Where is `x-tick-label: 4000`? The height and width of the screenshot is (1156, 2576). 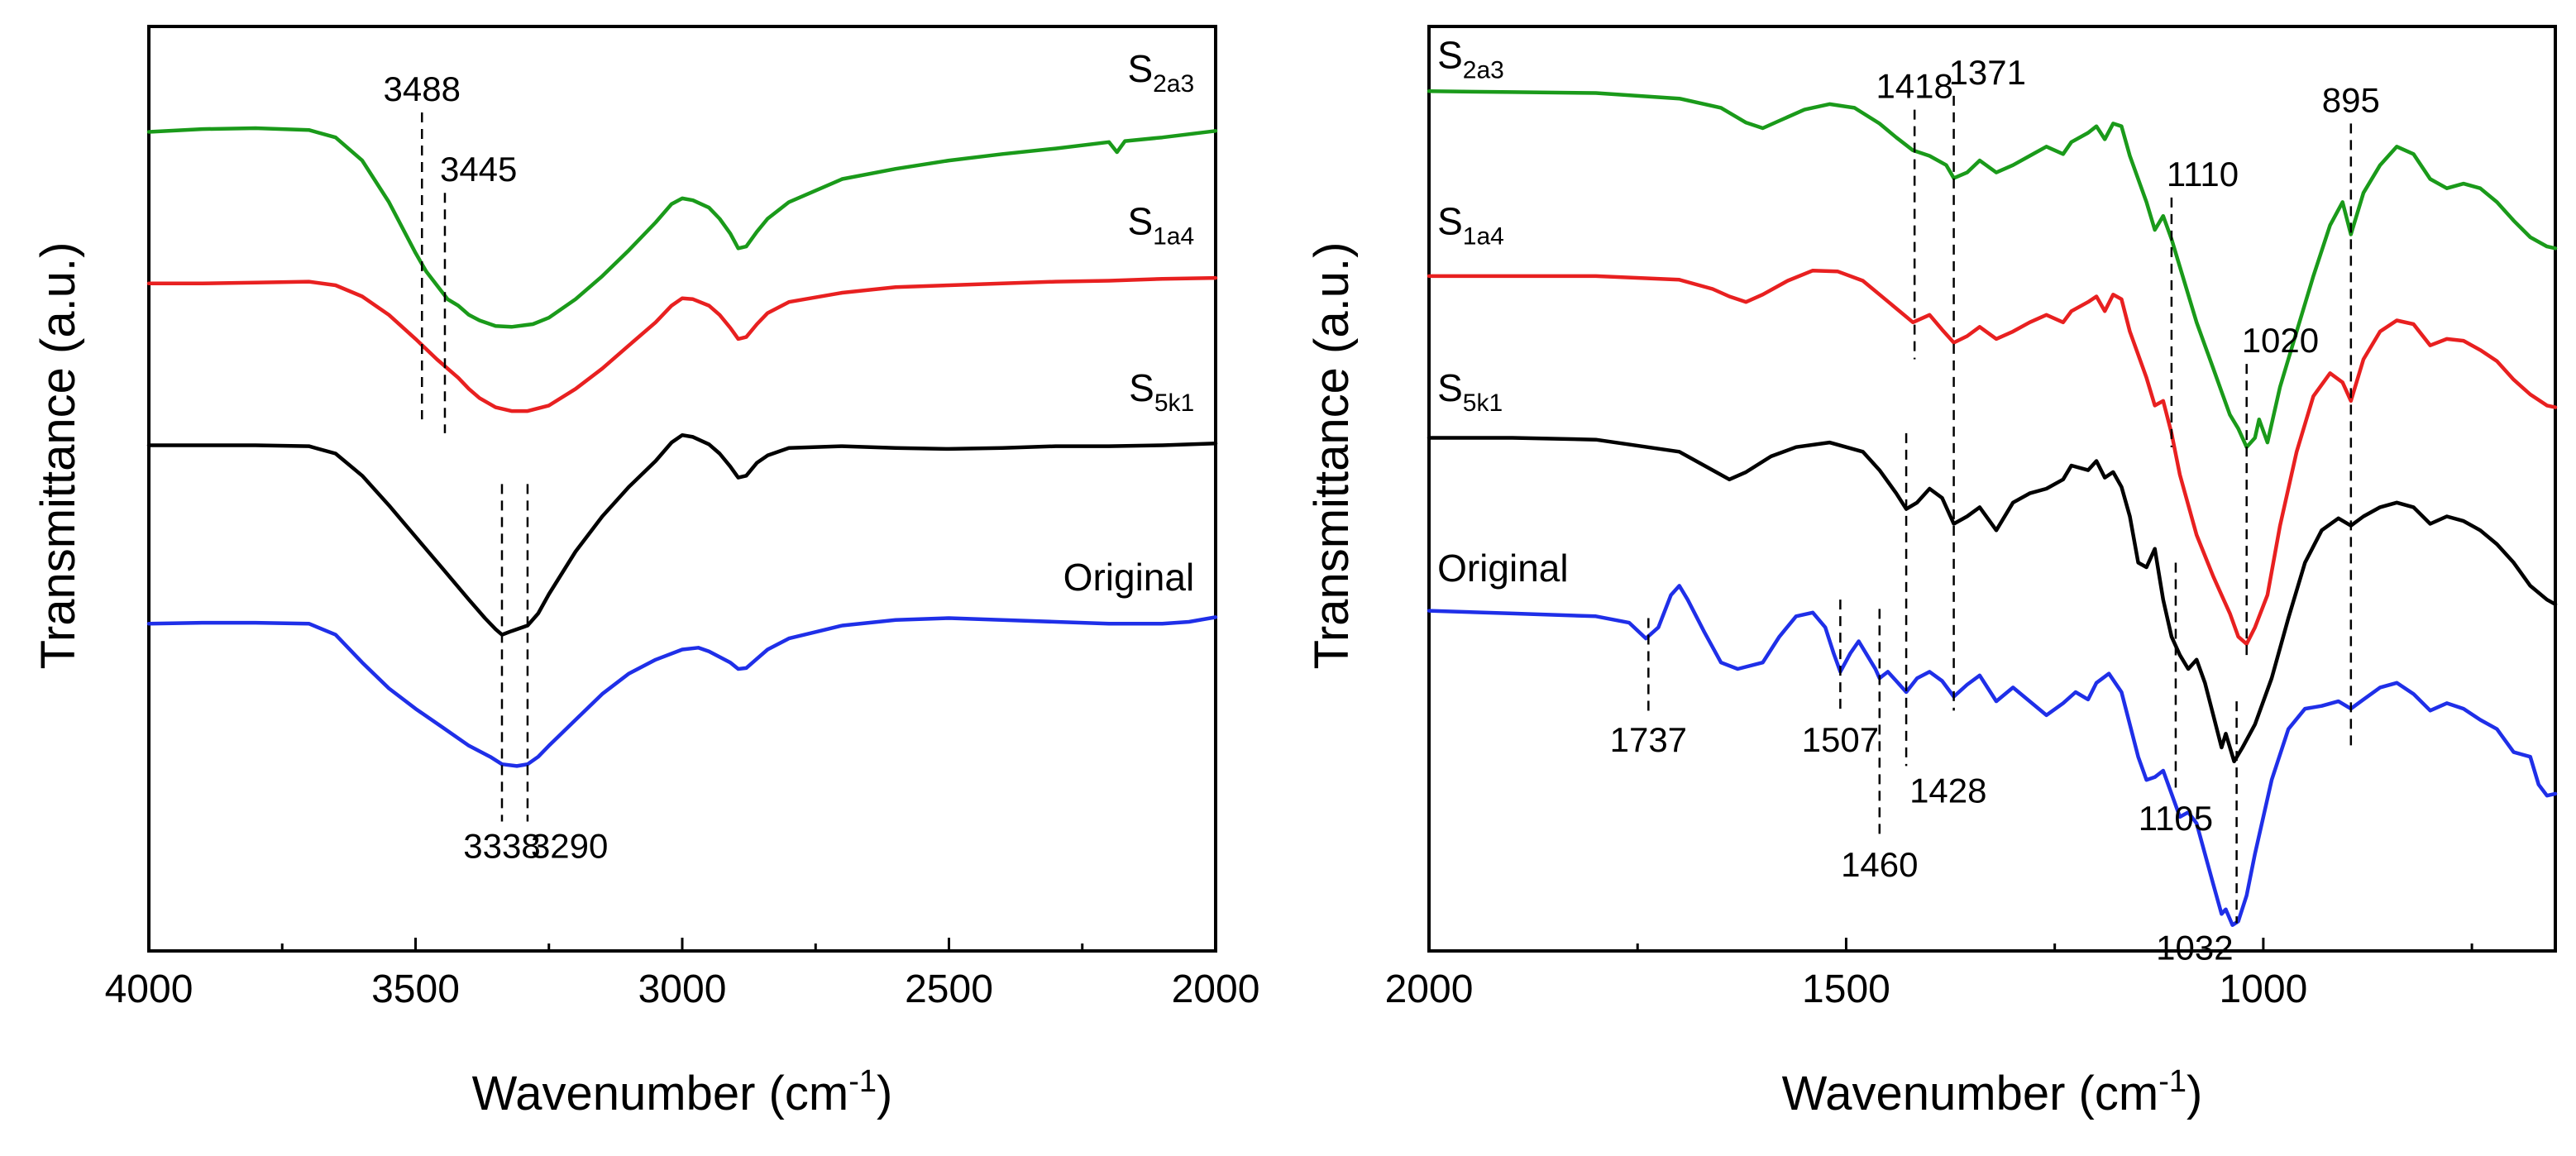
x-tick-label: 4000 is located at coordinates (150, 989).